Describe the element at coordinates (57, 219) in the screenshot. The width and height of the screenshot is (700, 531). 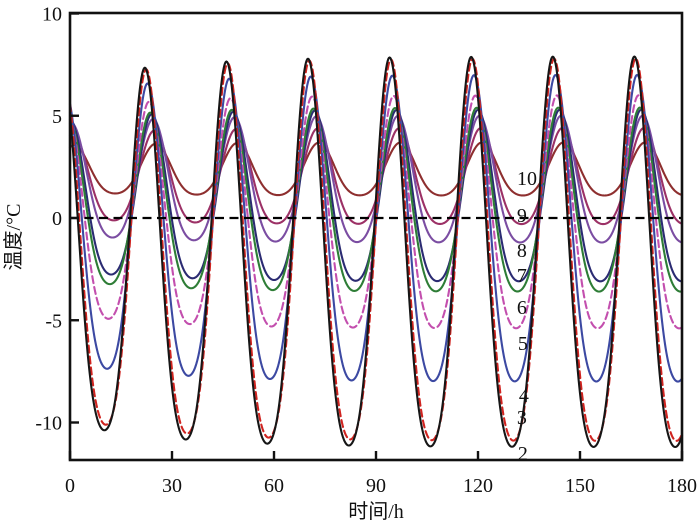
I see `y-tick-label-0: 0` at that location.